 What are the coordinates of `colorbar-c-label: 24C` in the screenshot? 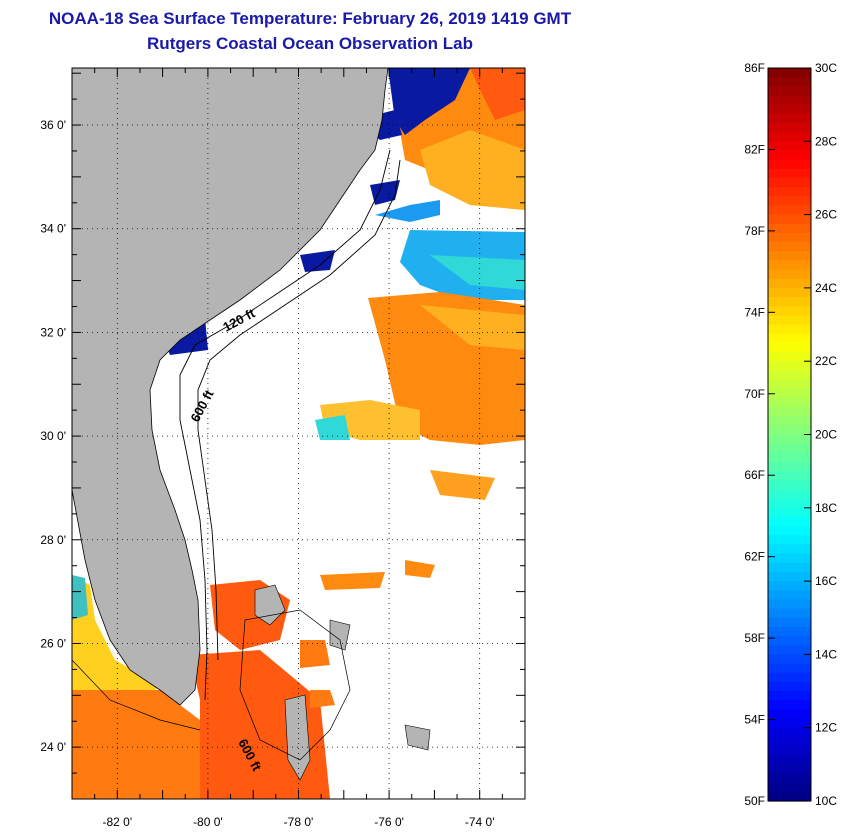 It's located at (826, 288).